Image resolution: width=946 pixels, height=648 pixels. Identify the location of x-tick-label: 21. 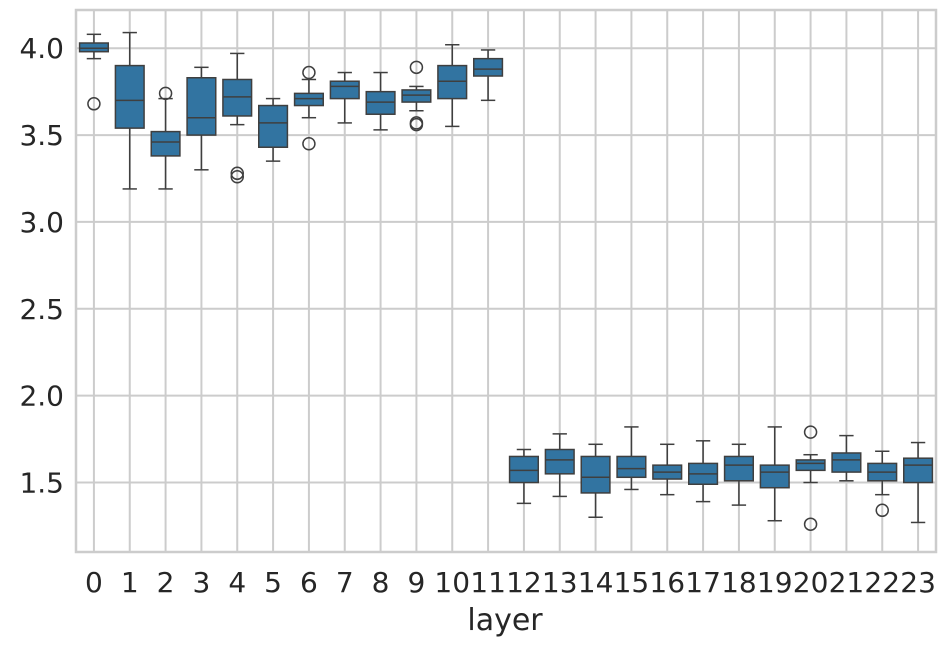
(847, 582).